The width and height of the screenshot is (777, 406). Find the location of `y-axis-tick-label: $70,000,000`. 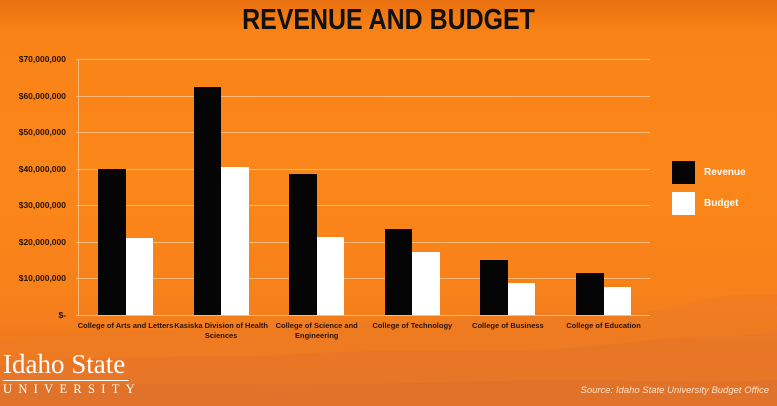

y-axis-tick-label: $70,000,000 is located at coordinates (42, 59).